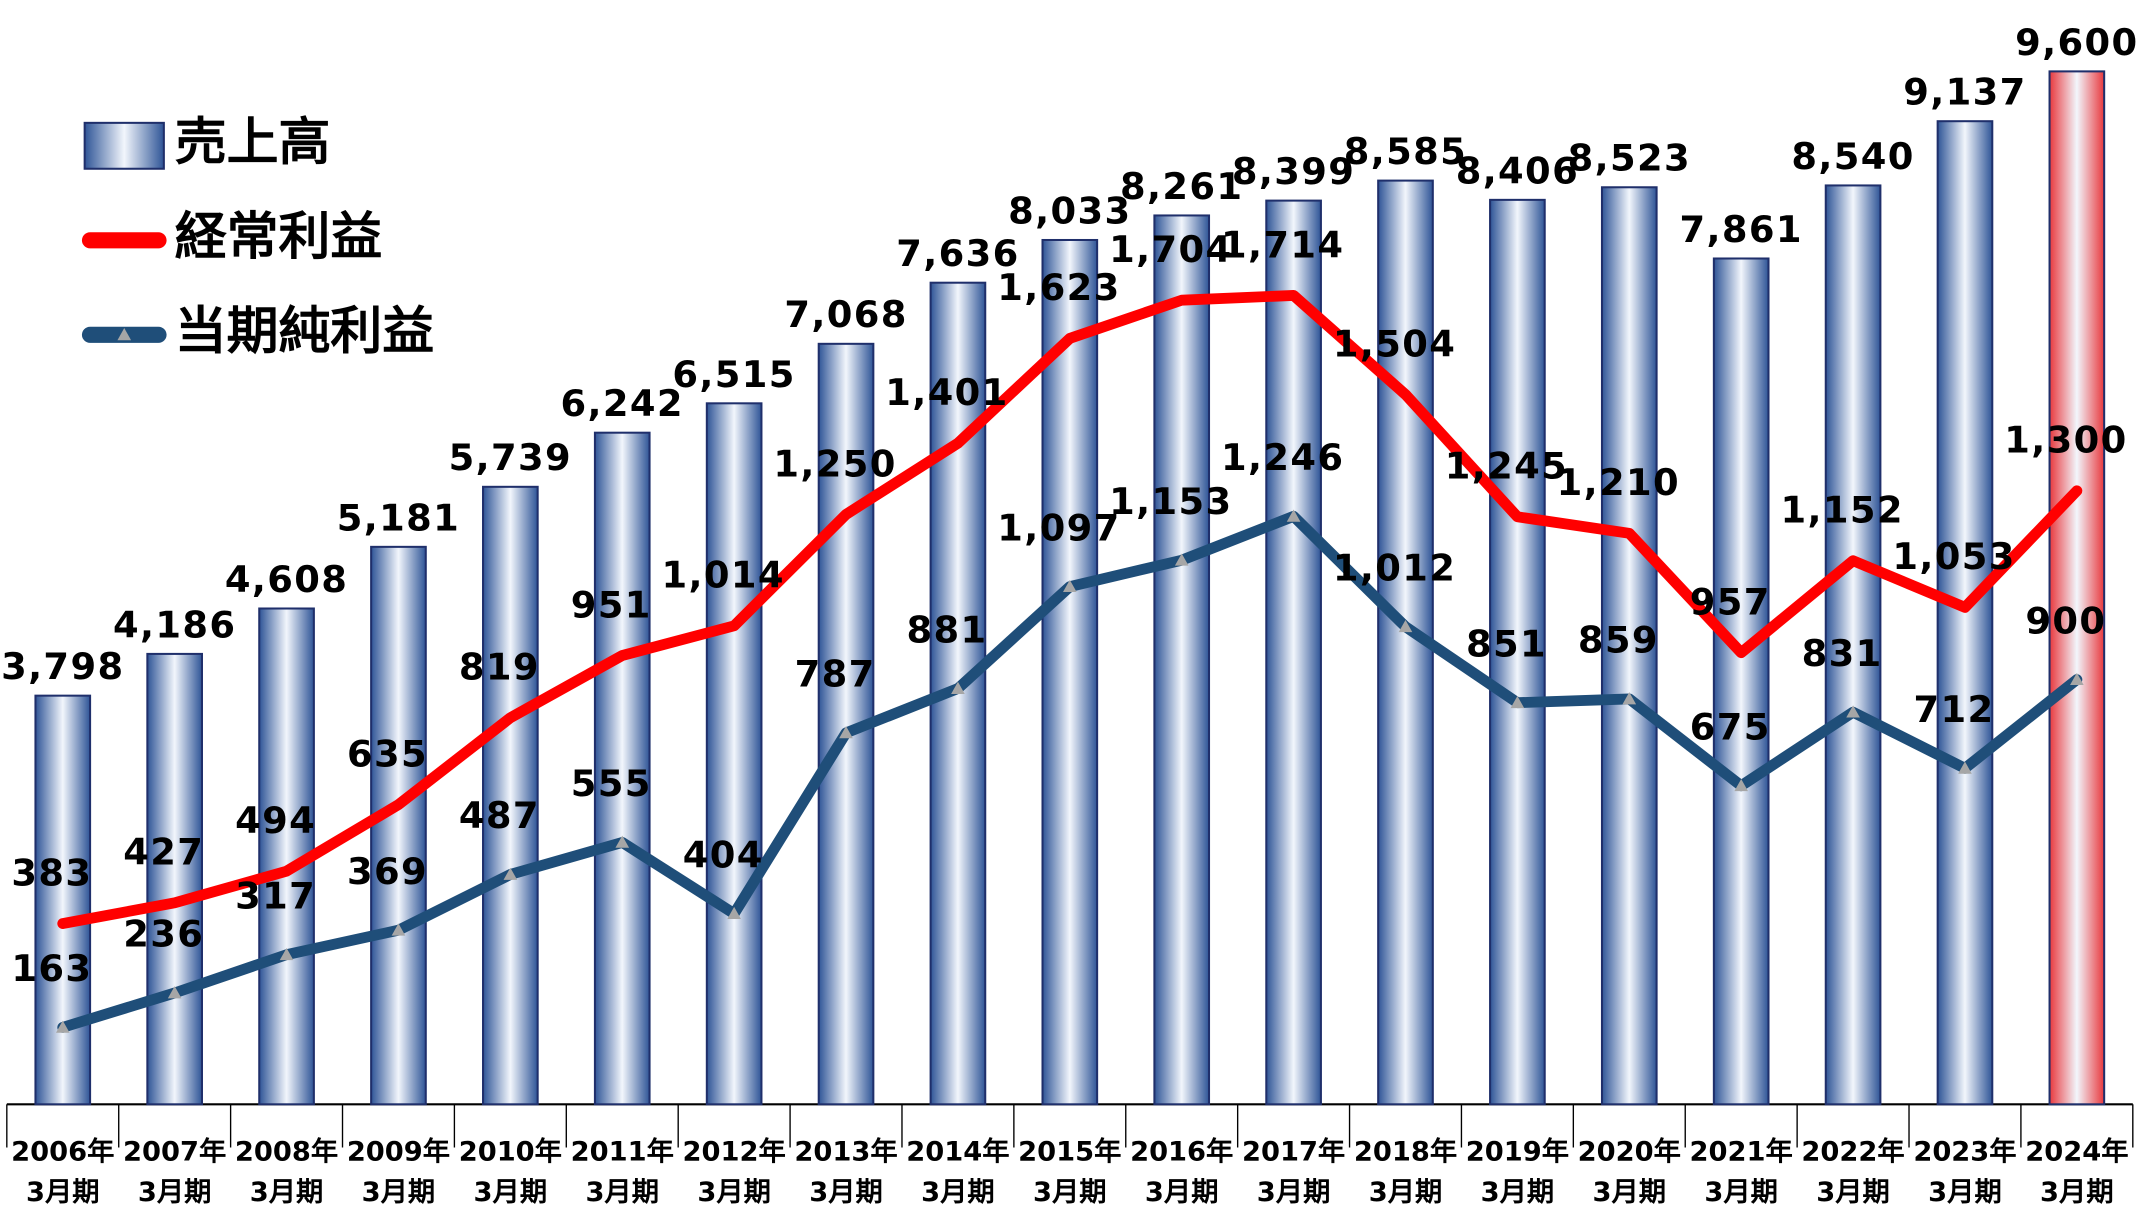 This screenshot has height=1215, width=2141. What do you see at coordinates (398, 1151) in the screenshot?
I see `x-tick-label: 2009年` at bounding box center [398, 1151].